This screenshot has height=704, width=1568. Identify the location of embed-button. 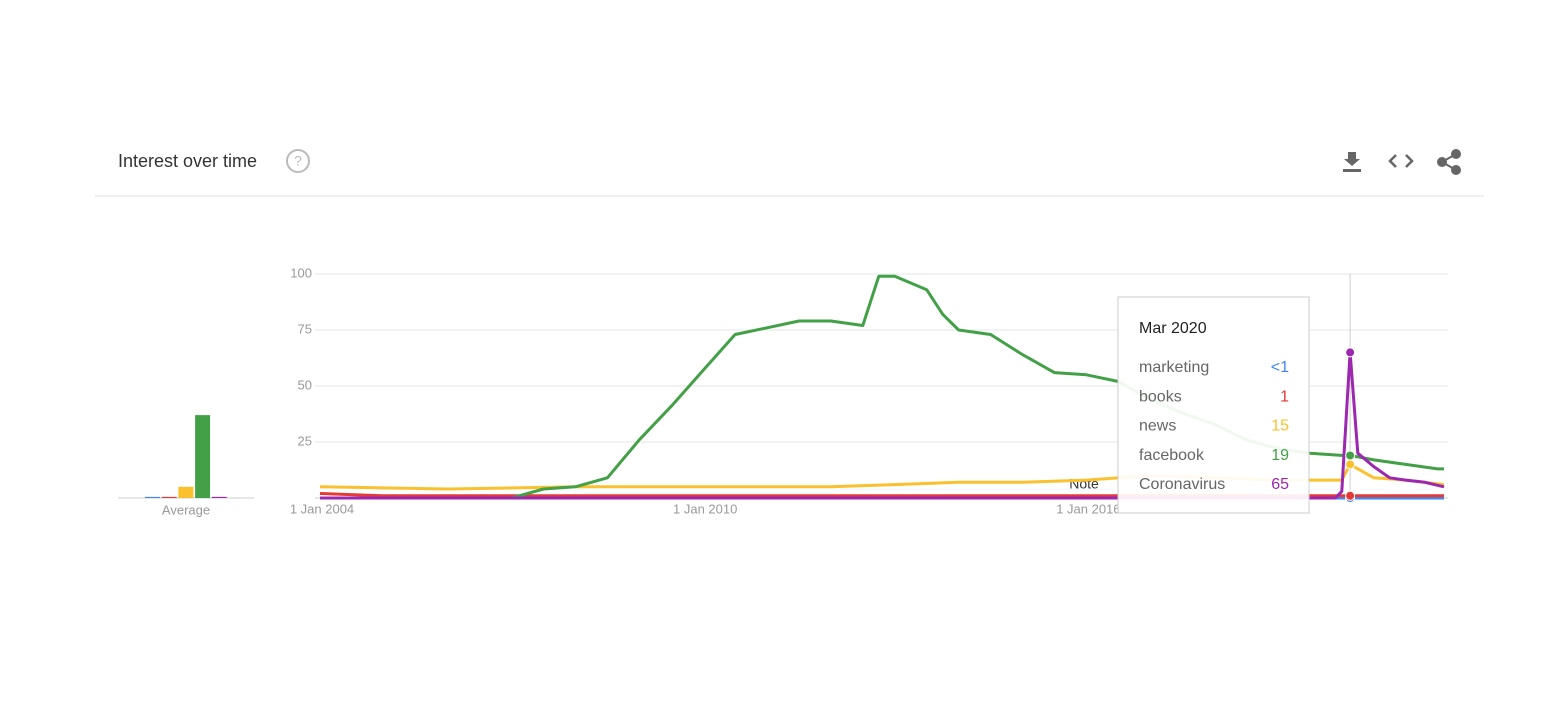
(1401, 161).